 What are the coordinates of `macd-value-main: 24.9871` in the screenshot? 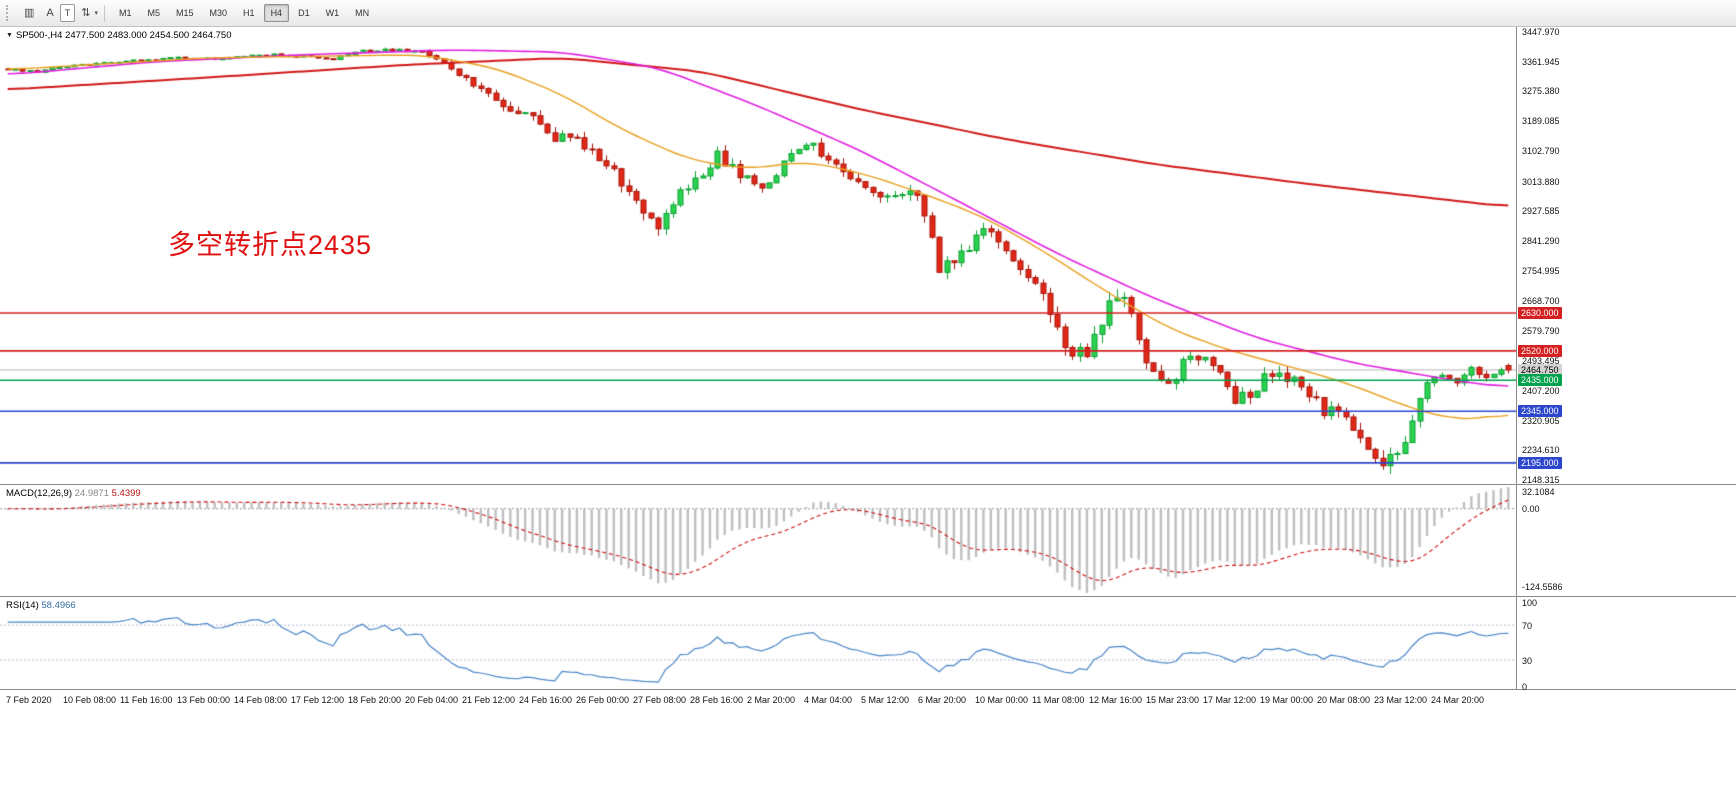 It's located at (91, 493).